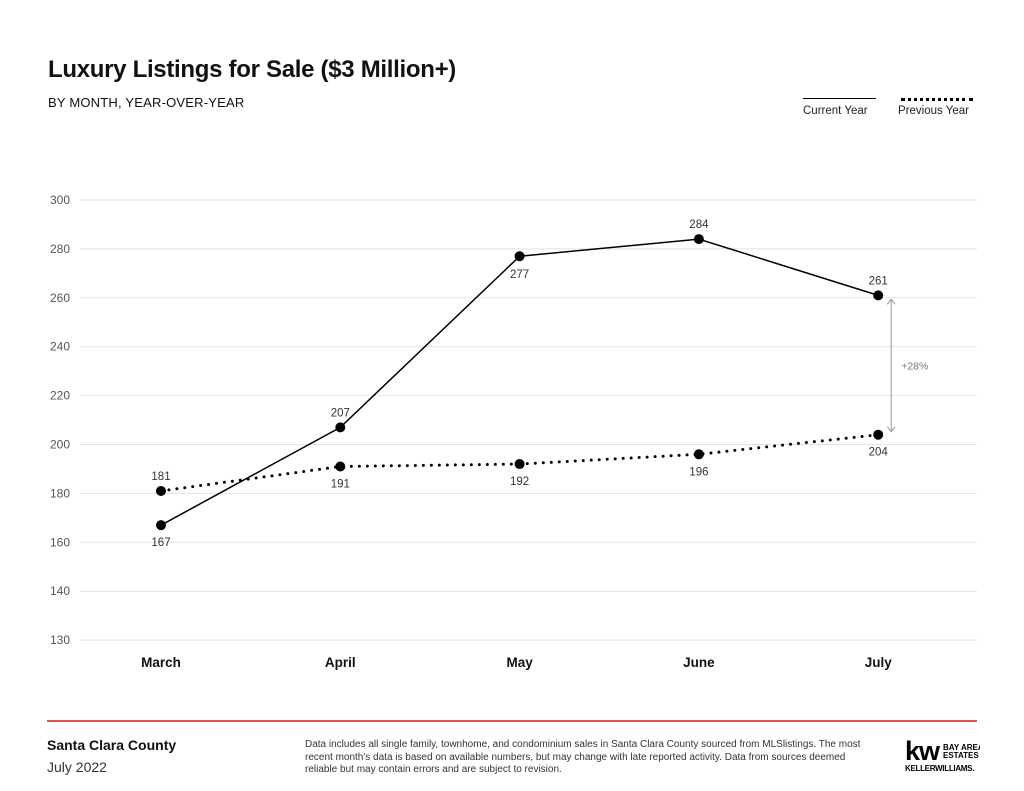 The height and width of the screenshot is (791, 1024). Describe the element at coordinates (879, 453) in the screenshot. I see `data-label-previous-year-july: 204` at that location.